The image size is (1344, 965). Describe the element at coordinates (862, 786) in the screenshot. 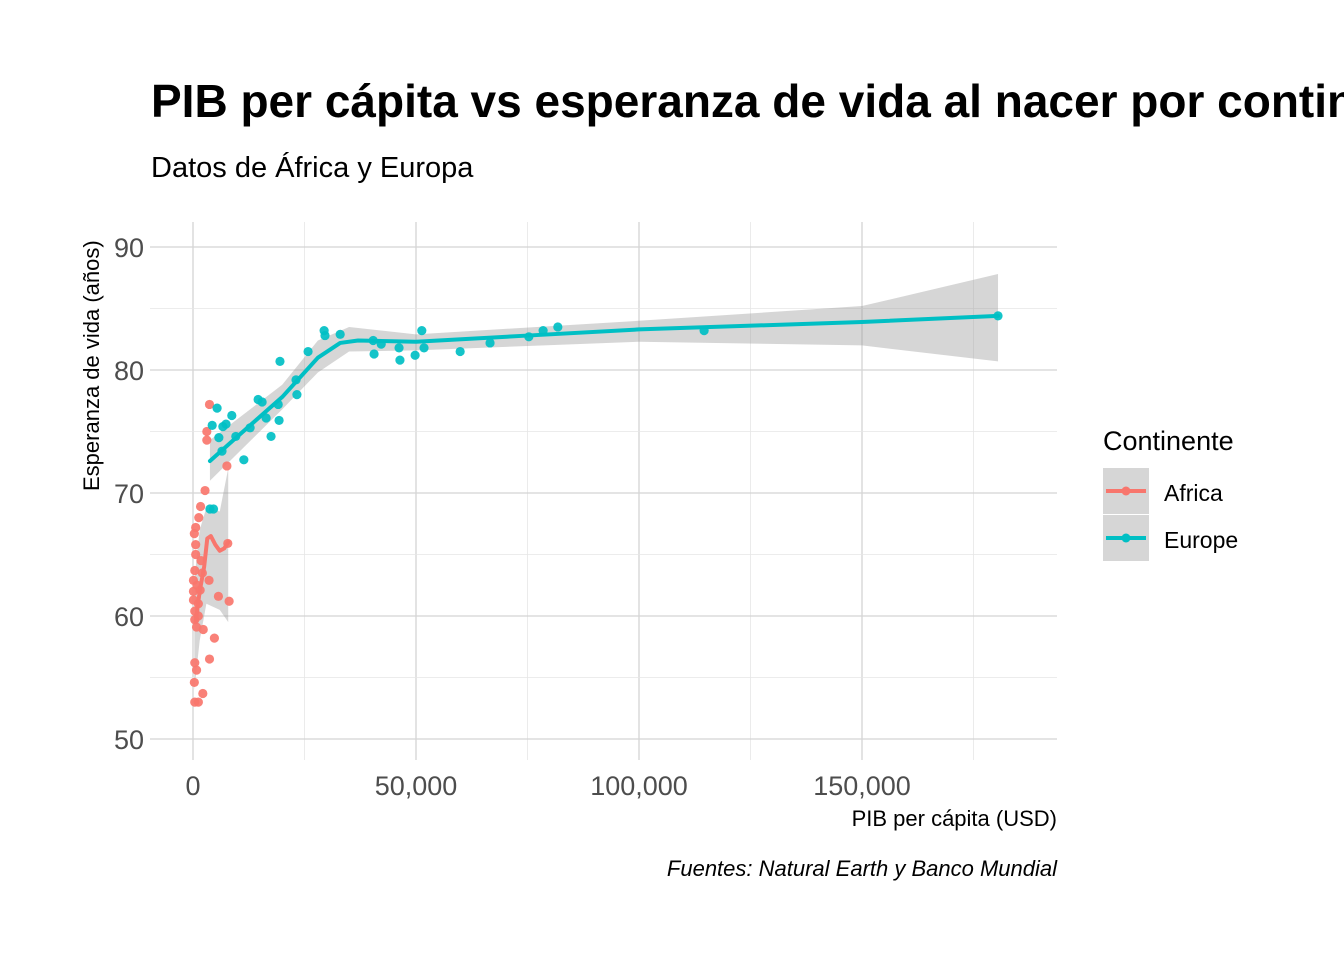

I see `x-tick-label: 150,000` at that location.